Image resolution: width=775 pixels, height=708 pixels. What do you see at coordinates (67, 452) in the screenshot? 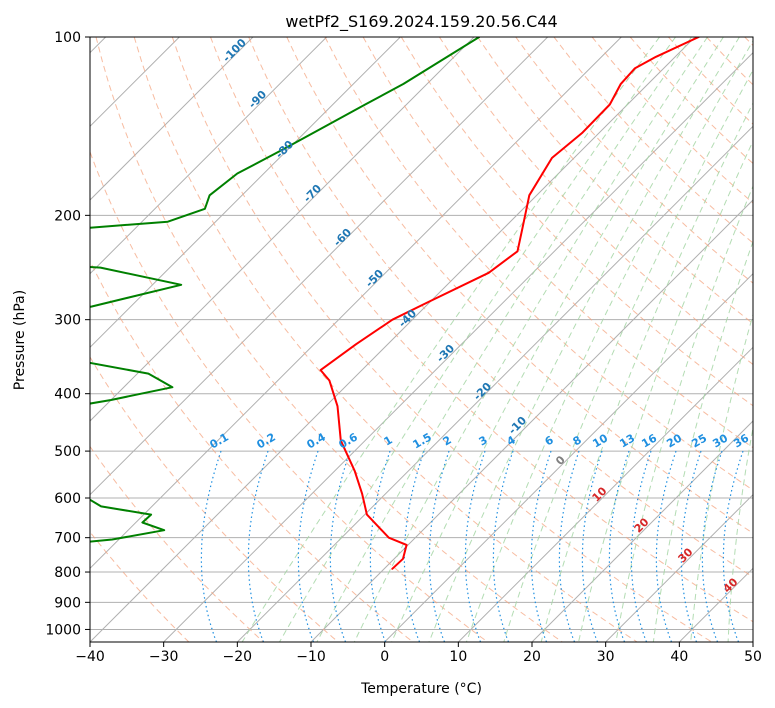
I see `y-tick-label: 500` at bounding box center [67, 452].